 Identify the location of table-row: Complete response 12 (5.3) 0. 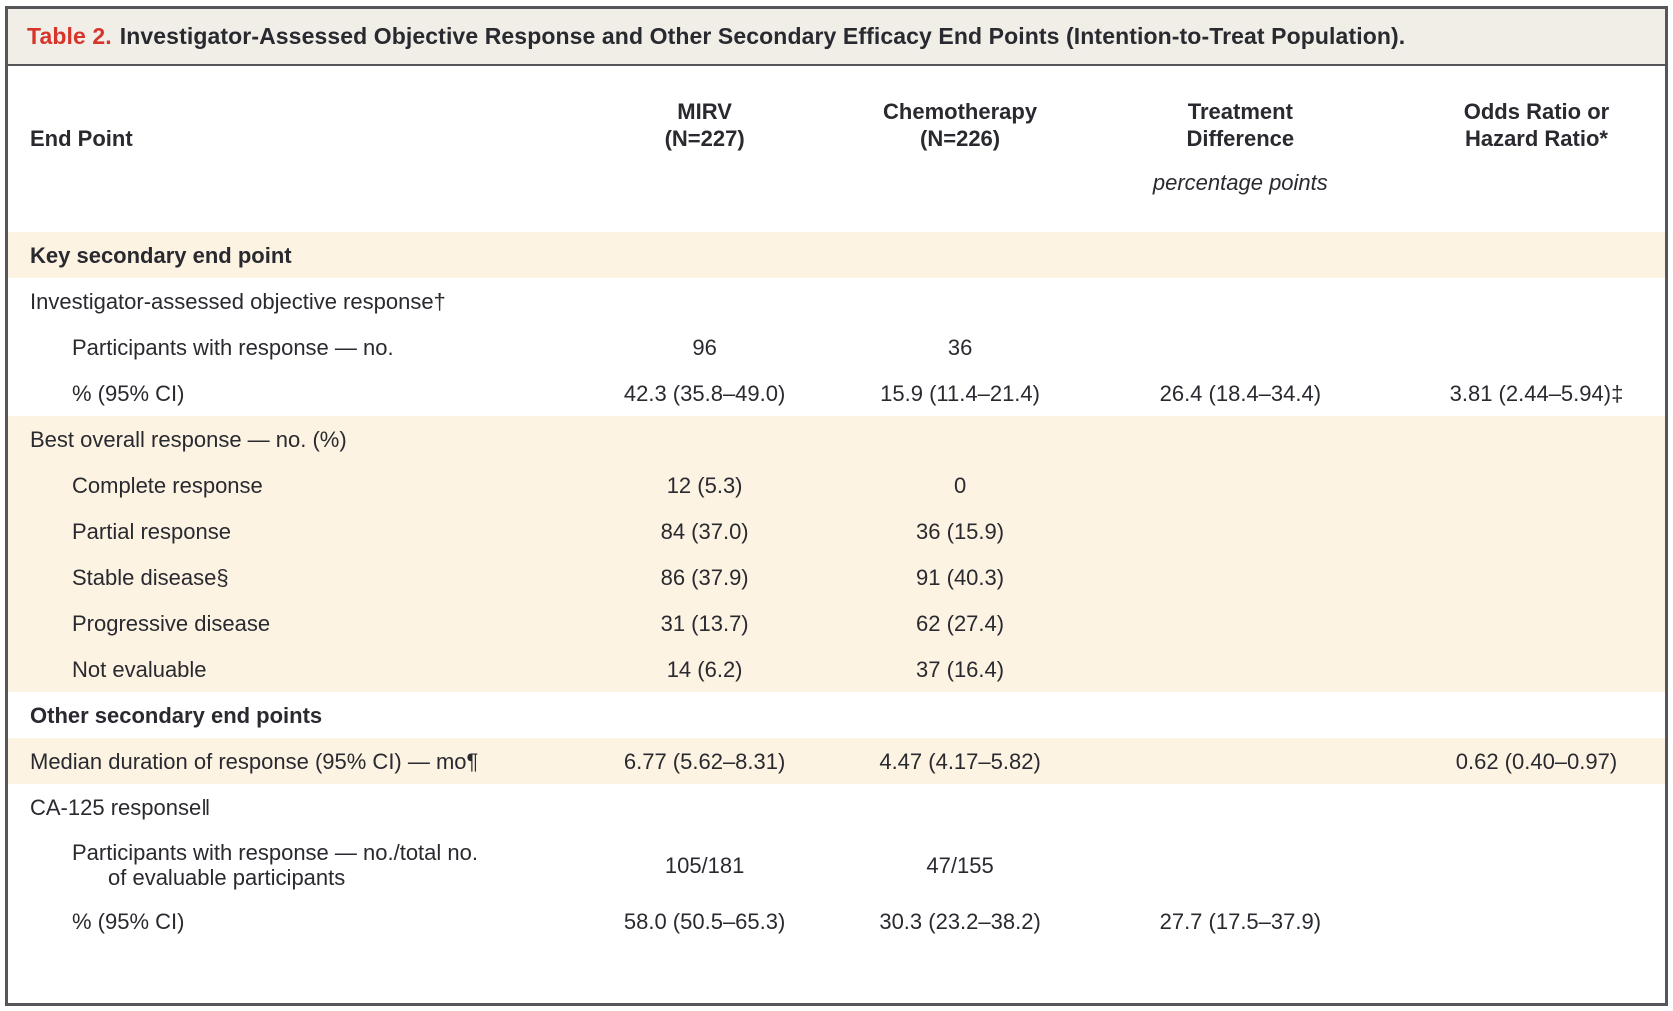
(836, 485).